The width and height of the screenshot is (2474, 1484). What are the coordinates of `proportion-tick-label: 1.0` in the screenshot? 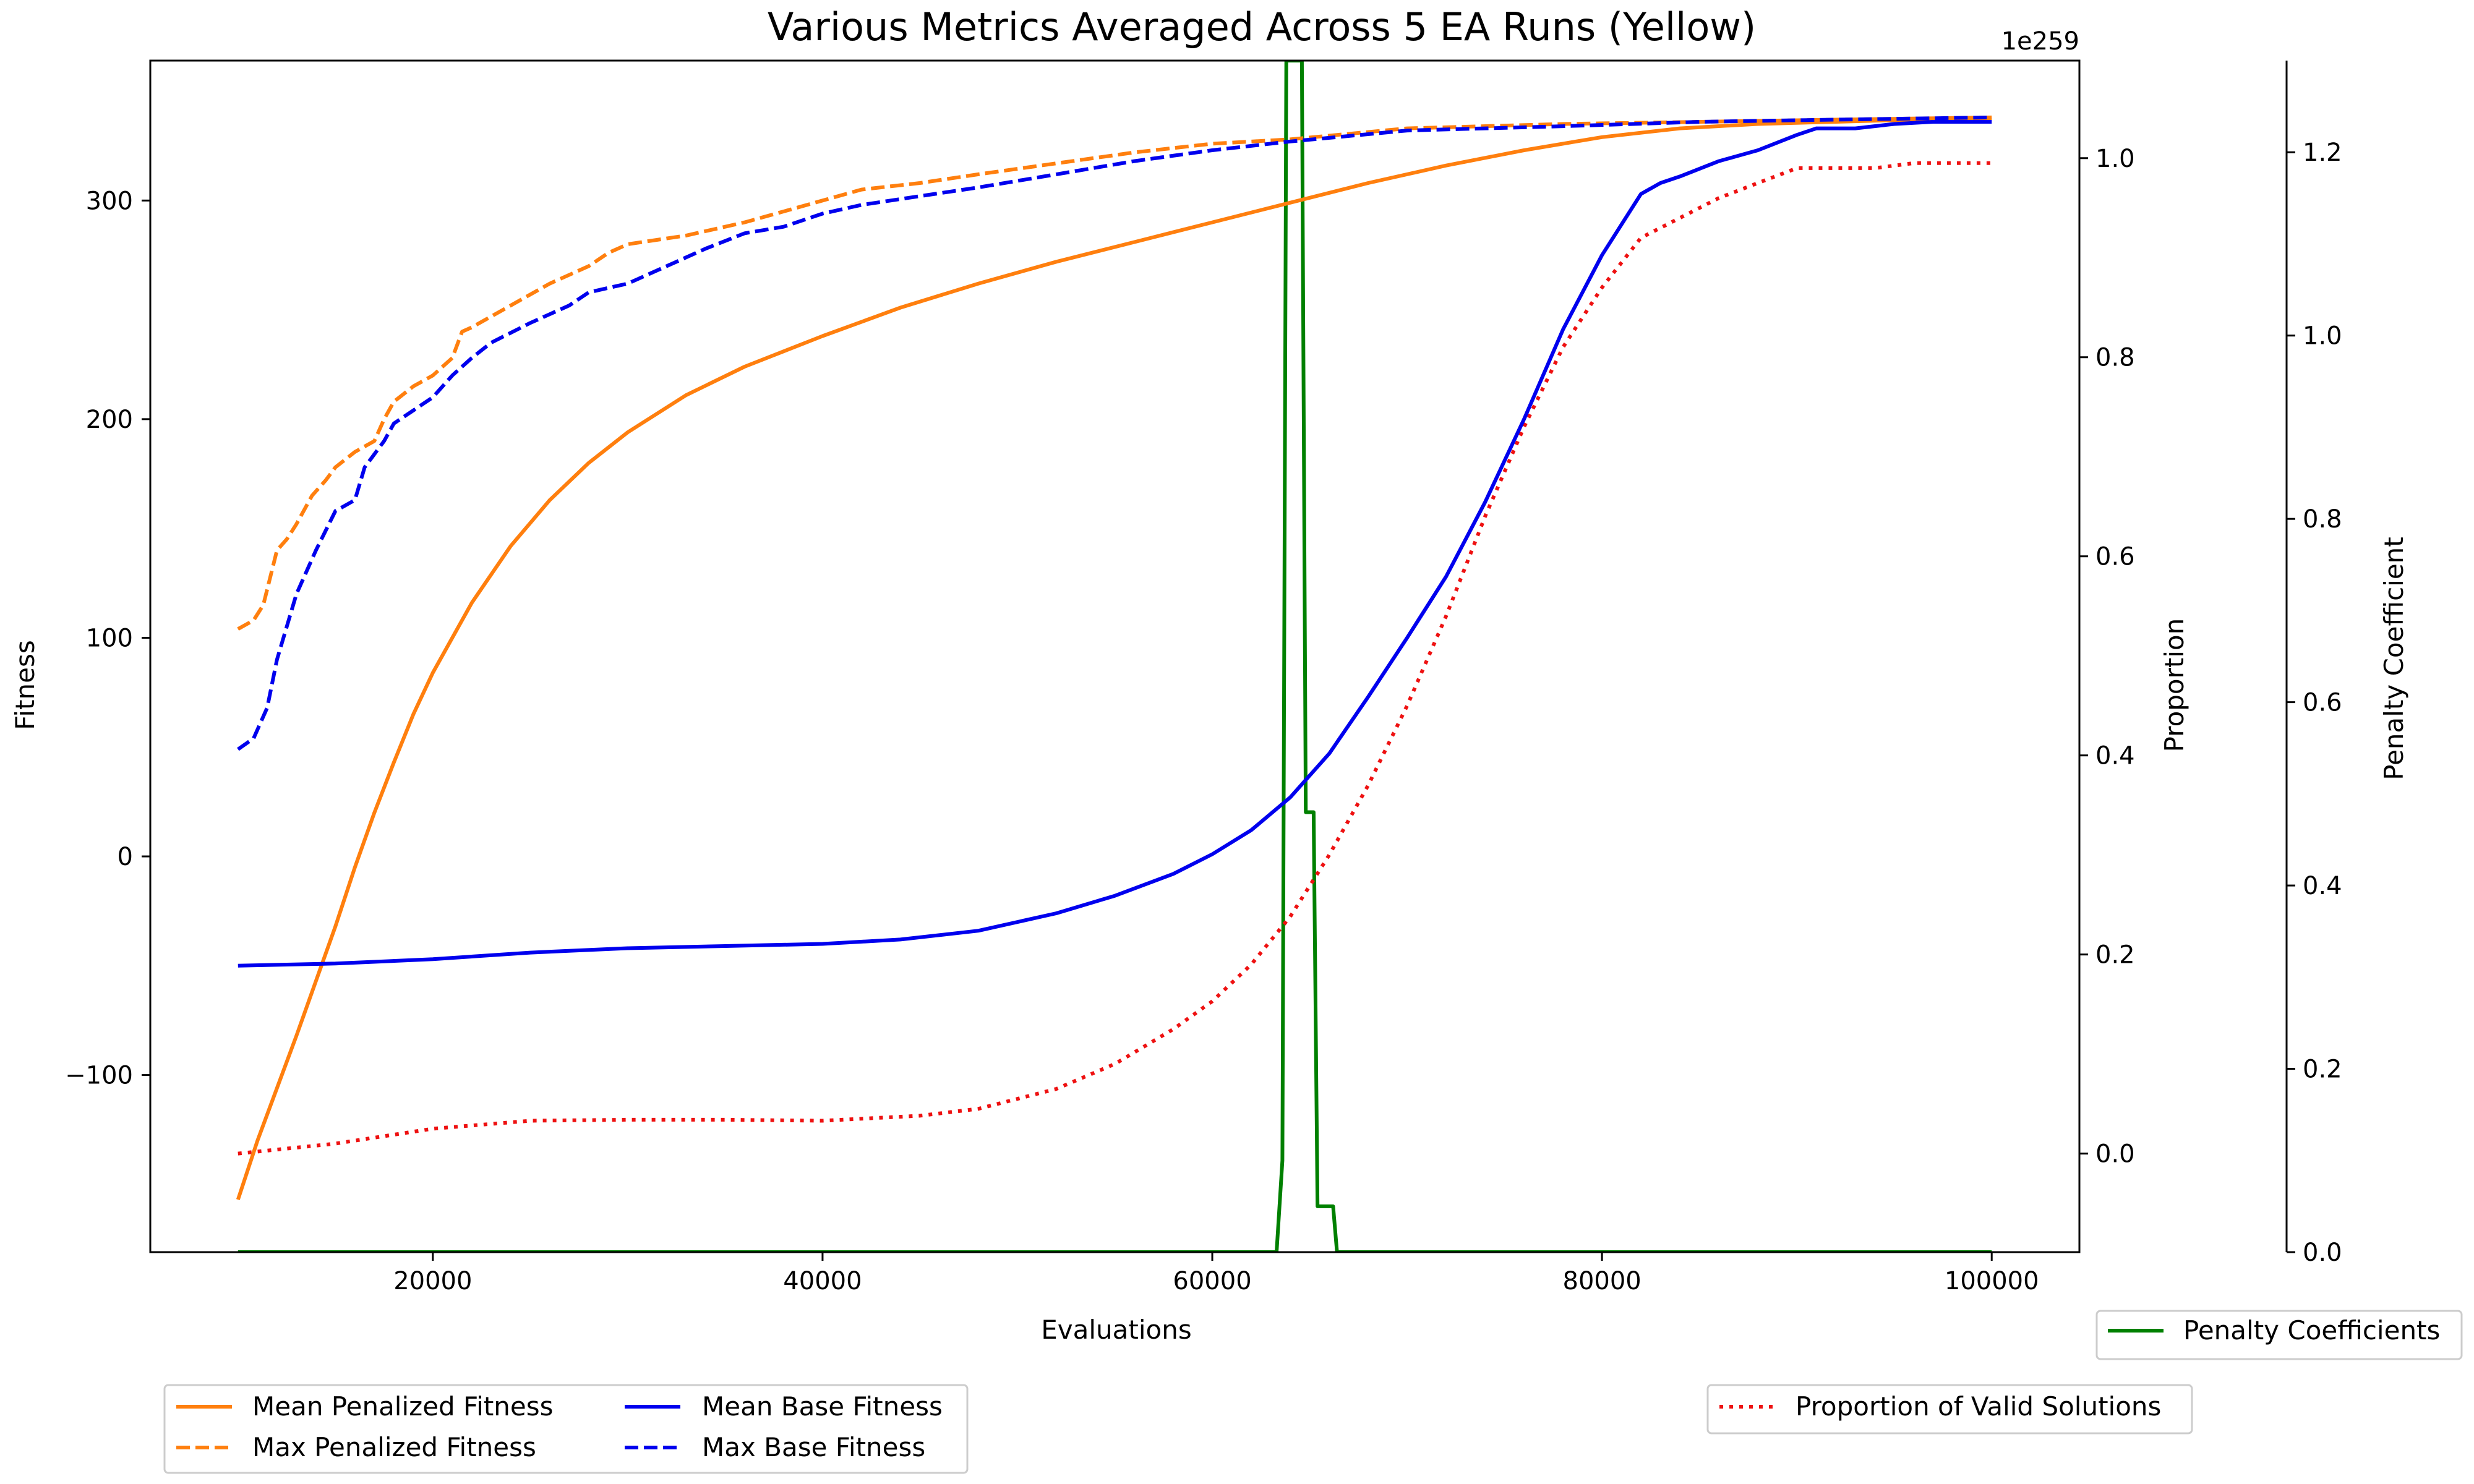 It's located at (2115, 159).